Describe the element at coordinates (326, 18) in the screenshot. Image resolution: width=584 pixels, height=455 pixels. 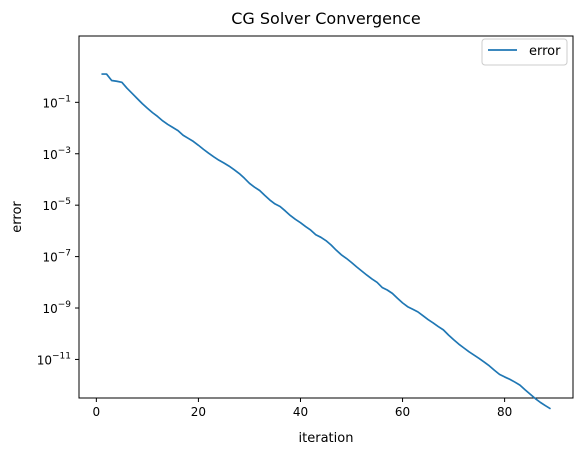
I see `chart-title: CG Solver Convergence` at that location.